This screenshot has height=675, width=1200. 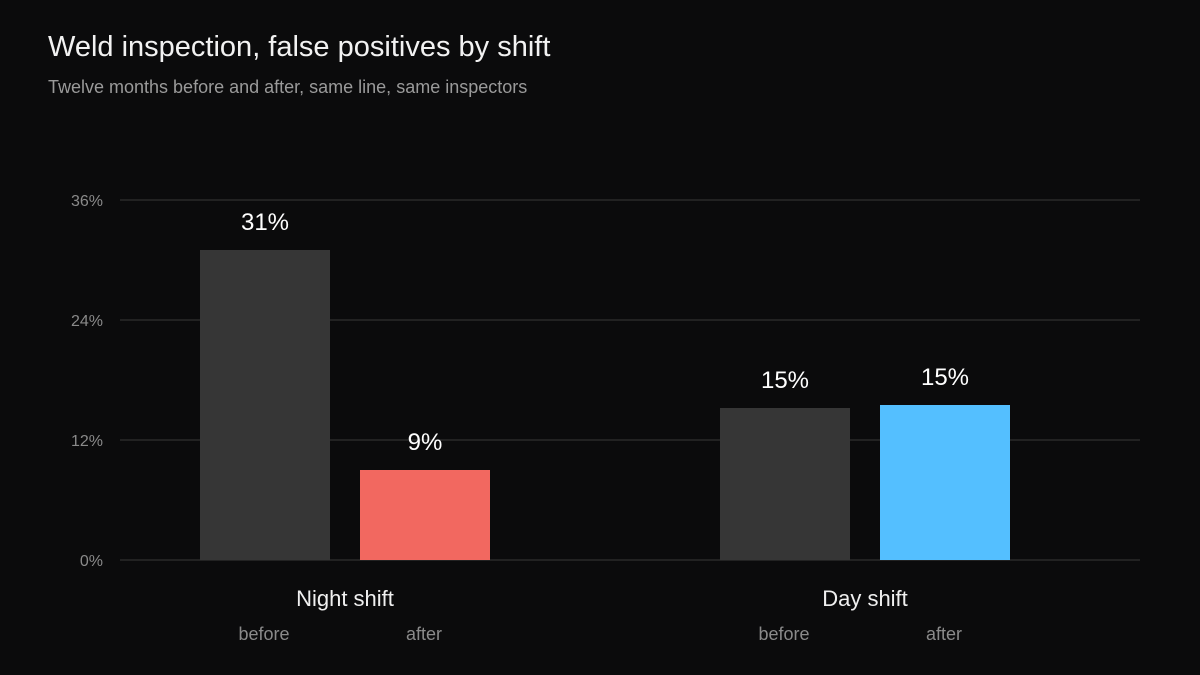 What do you see at coordinates (265, 222) in the screenshot?
I see `data-label: 31%` at bounding box center [265, 222].